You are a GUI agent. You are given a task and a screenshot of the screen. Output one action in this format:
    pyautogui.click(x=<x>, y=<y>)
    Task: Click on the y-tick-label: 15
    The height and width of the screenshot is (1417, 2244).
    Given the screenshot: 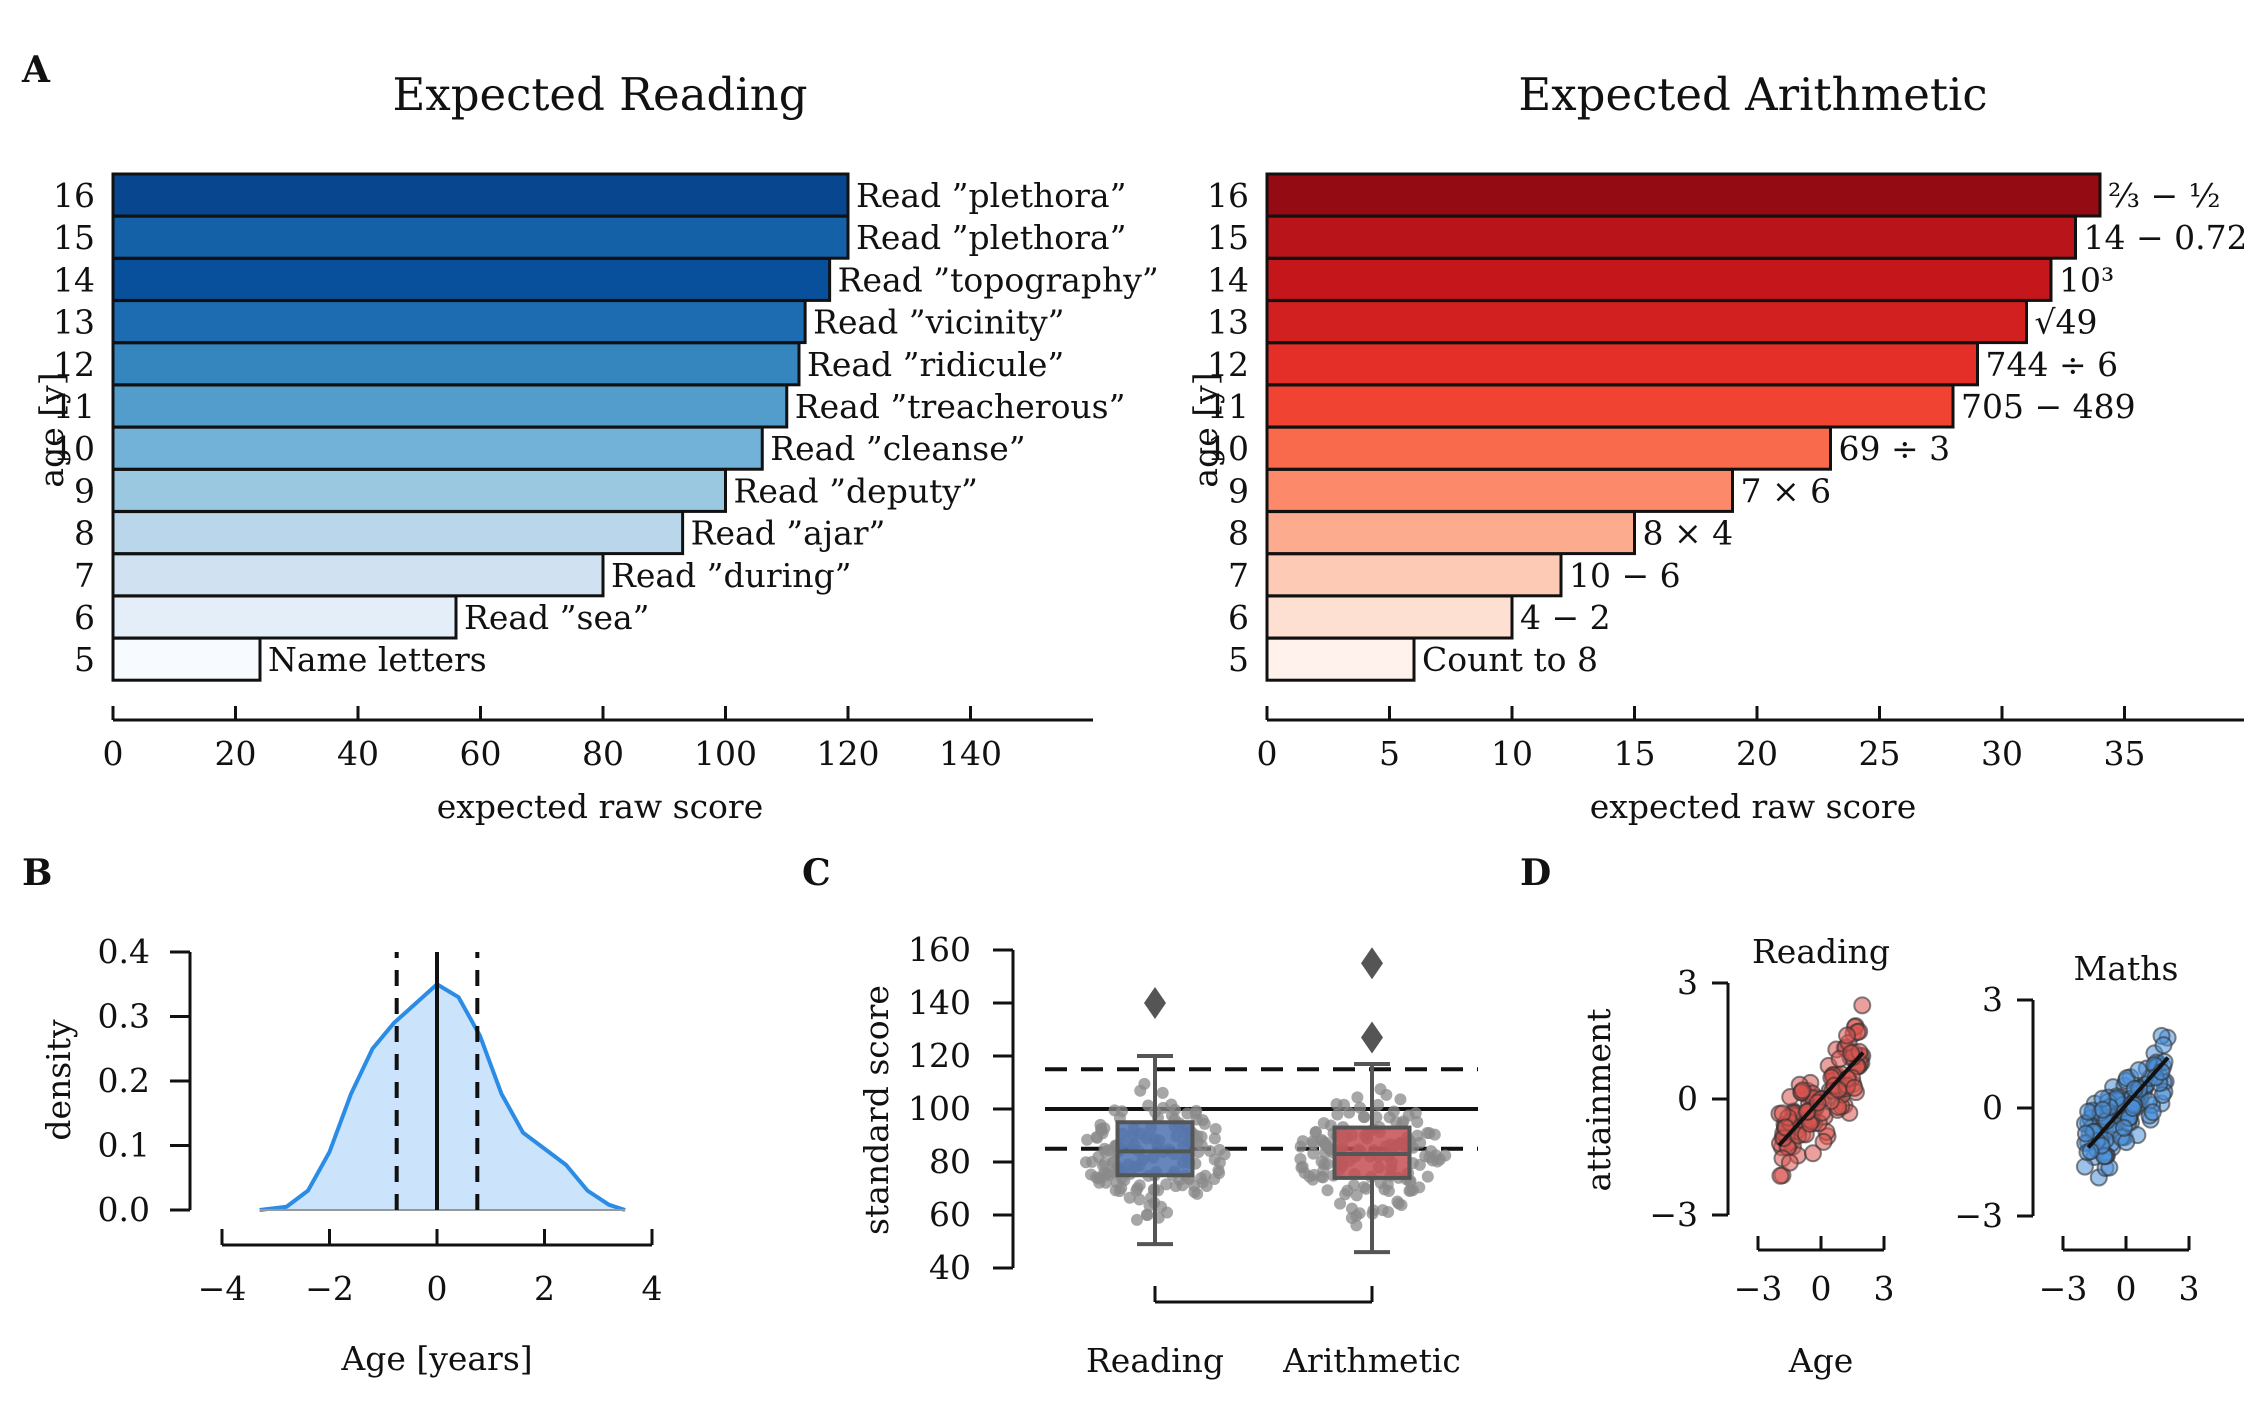 What is the action you would take?
    pyautogui.click(x=1228, y=237)
    